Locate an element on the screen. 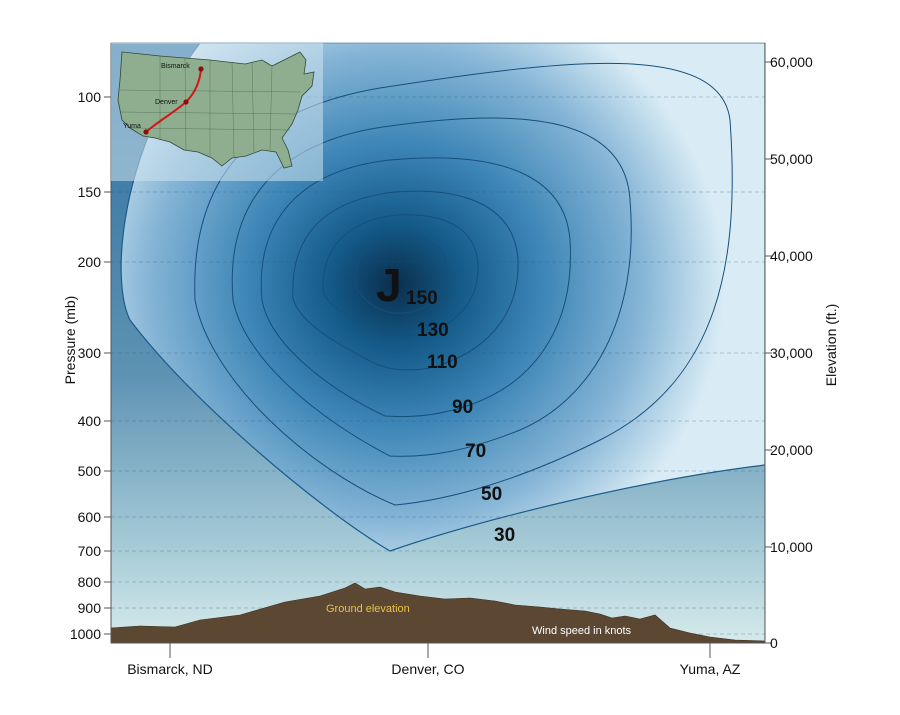 The width and height of the screenshot is (900, 715). right-axis-ticks: 60,000 50,000 40,000 30,000 20,000 10,000 0 is located at coordinates (789, 352).